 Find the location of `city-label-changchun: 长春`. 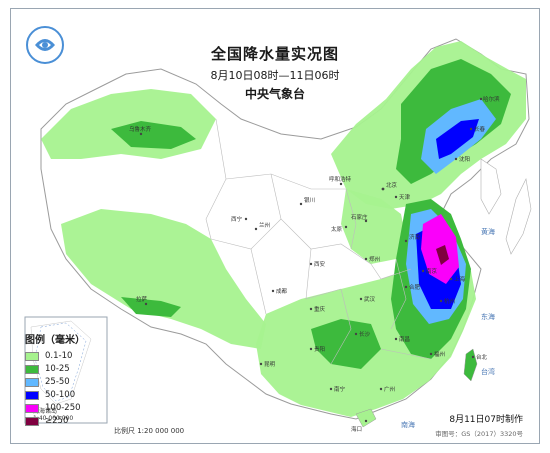

city-label-changchun: 长春 is located at coordinates (480, 129).